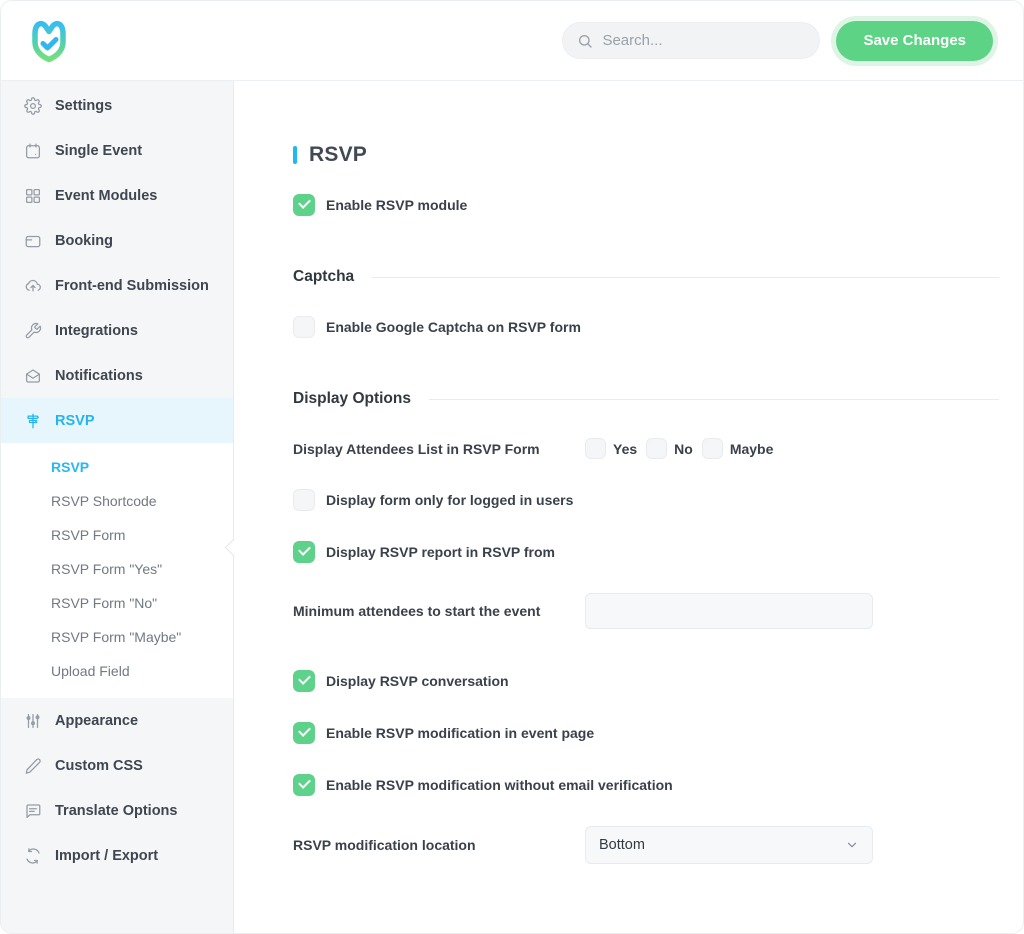 The image size is (1024, 934). What do you see at coordinates (295, 155) in the screenshot?
I see `title-accent-bar` at bounding box center [295, 155].